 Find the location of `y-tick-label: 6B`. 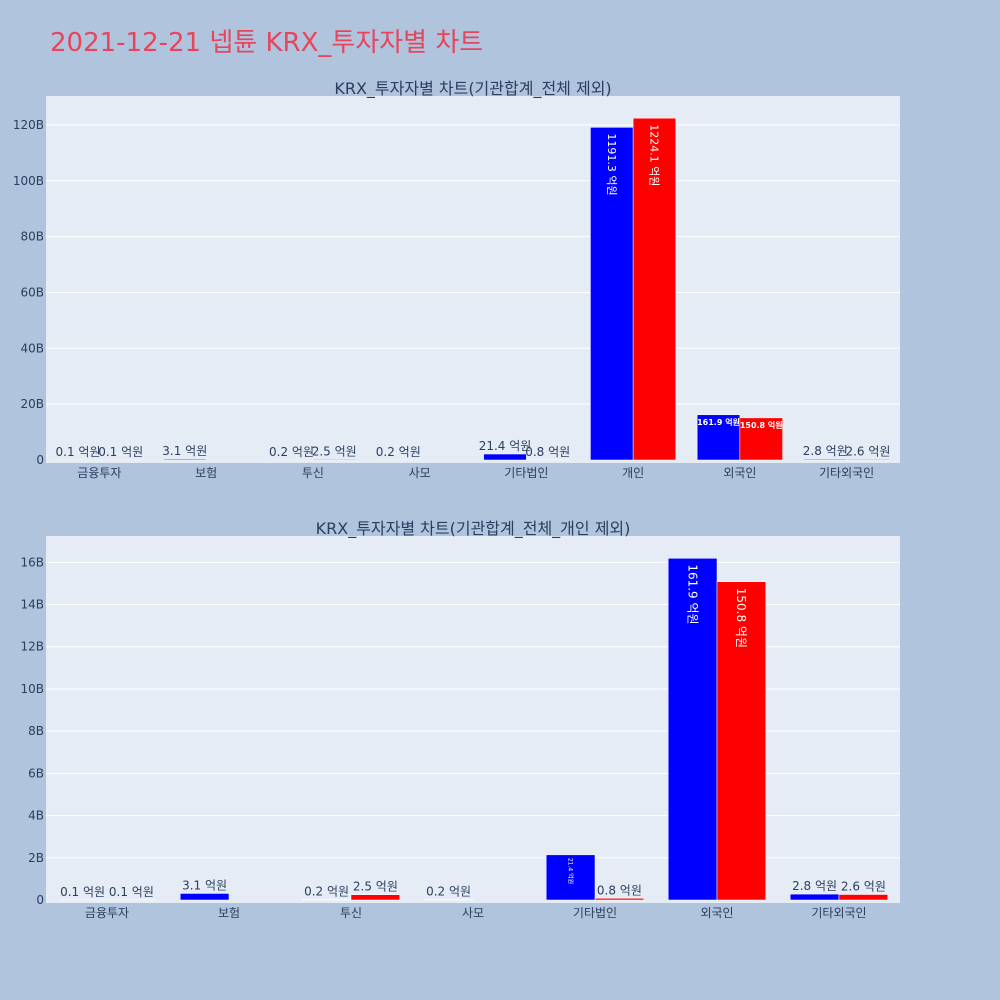

y-tick-label: 6B is located at coordinates (36, 773).